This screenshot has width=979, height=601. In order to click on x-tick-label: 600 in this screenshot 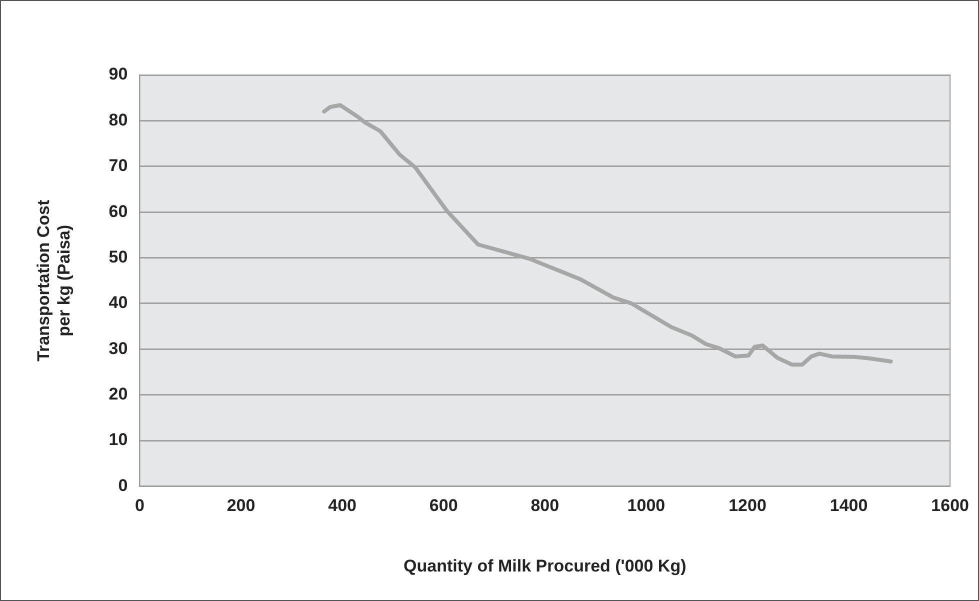, I will do `click(443, 506)`.